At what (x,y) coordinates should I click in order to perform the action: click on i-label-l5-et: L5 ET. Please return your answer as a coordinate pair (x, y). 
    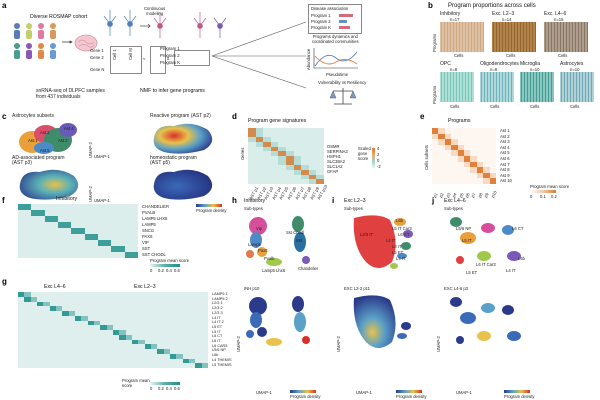
    Looking at the image, I should click on (398, 252).